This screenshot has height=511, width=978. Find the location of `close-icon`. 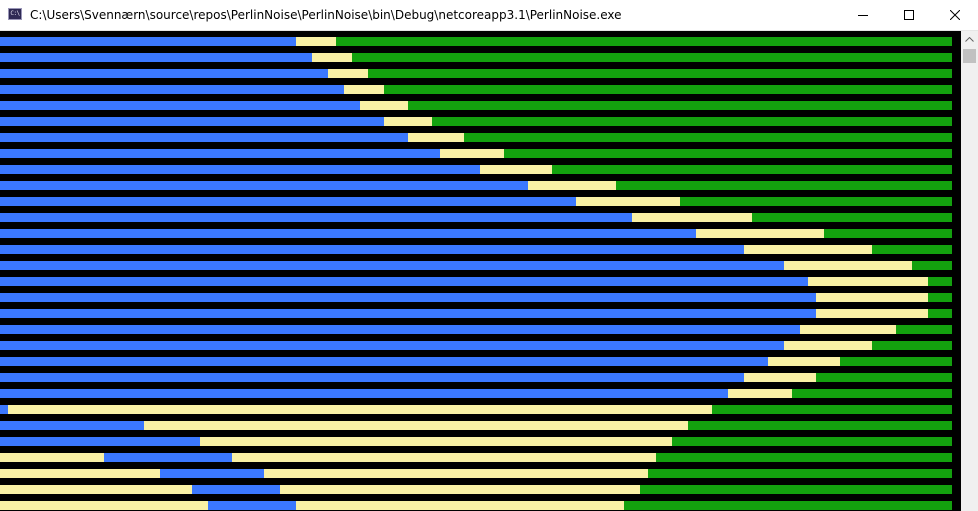

close-icon is located at coordinates (955, 15).